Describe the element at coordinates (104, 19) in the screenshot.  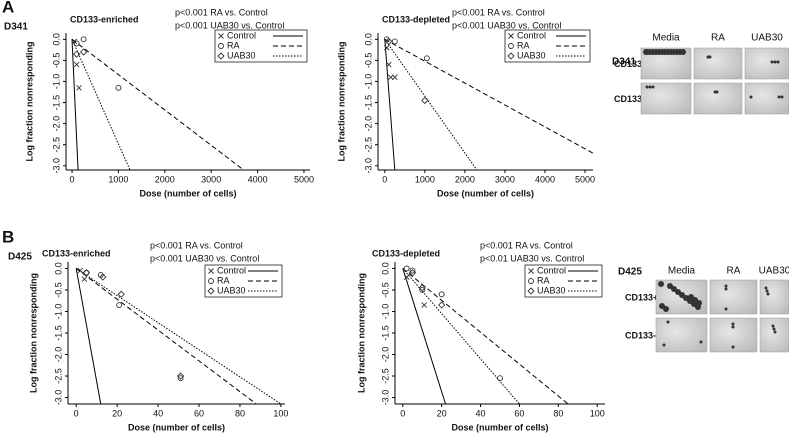
I see `chart-title: CD133-enriched` at that location.